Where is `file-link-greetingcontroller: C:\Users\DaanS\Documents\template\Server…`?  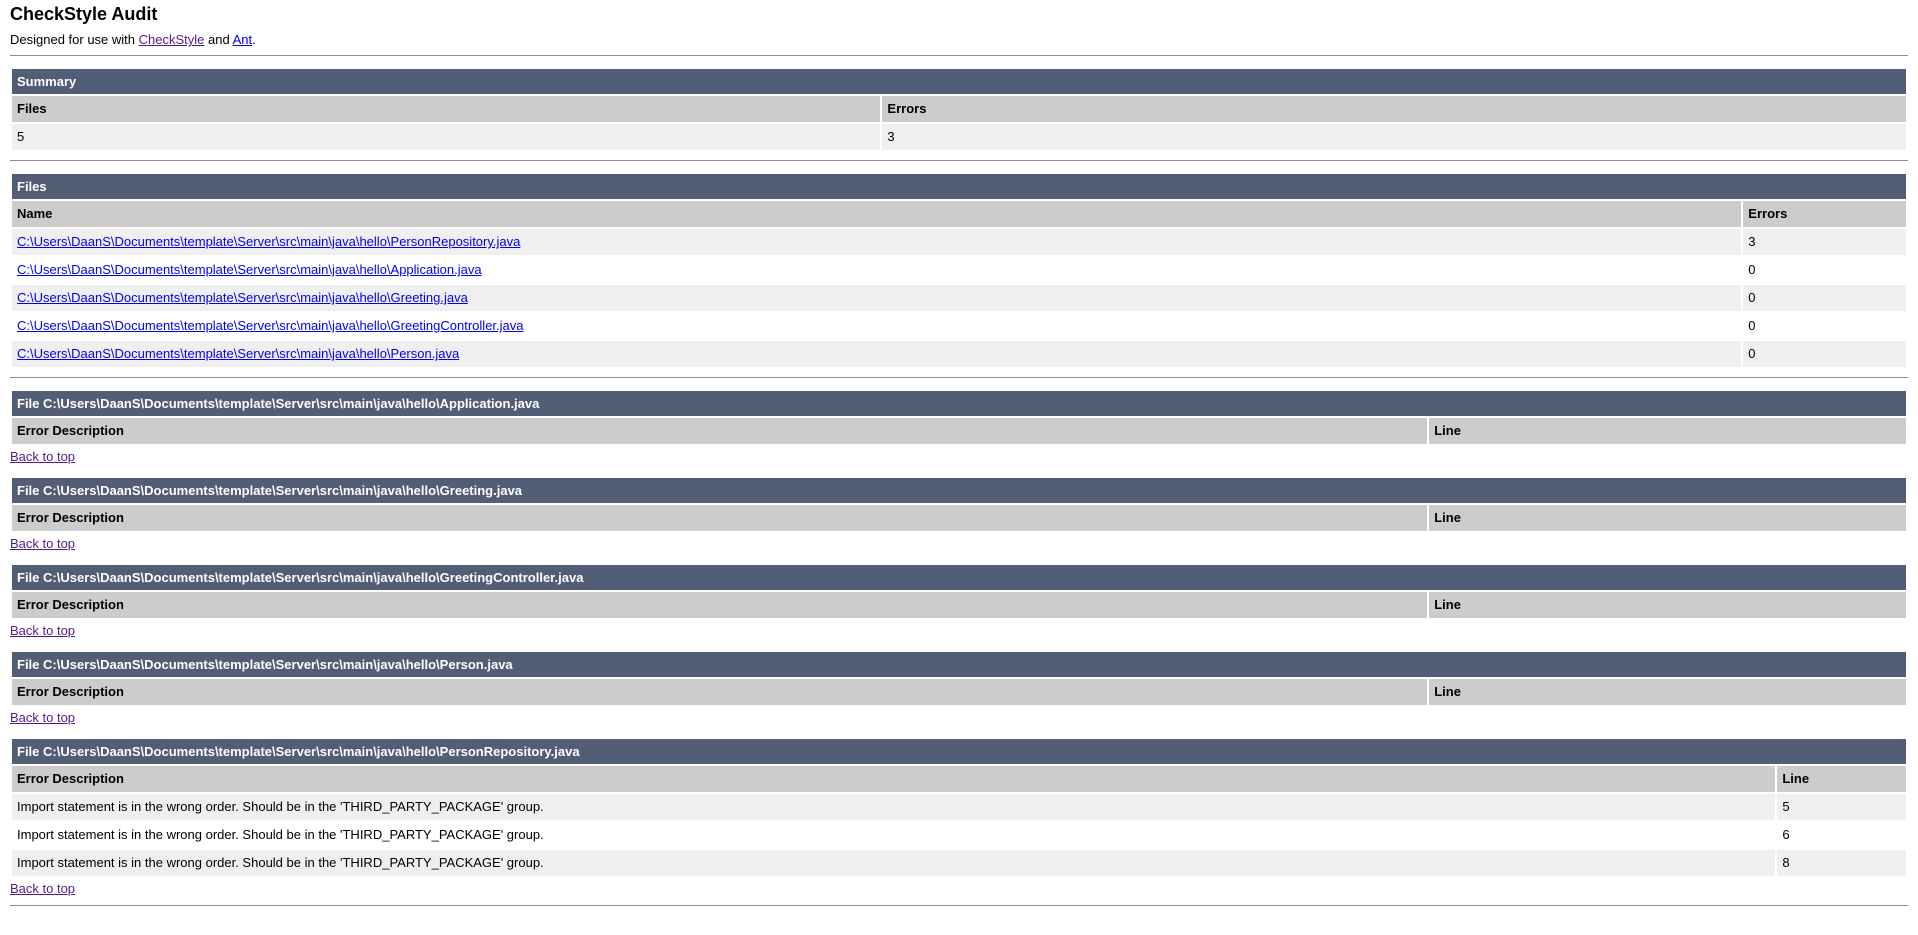 file-link-greetingcontroller: C:\Users\DaanS\Documents\template\Server… is located at coordinates (270, 325).